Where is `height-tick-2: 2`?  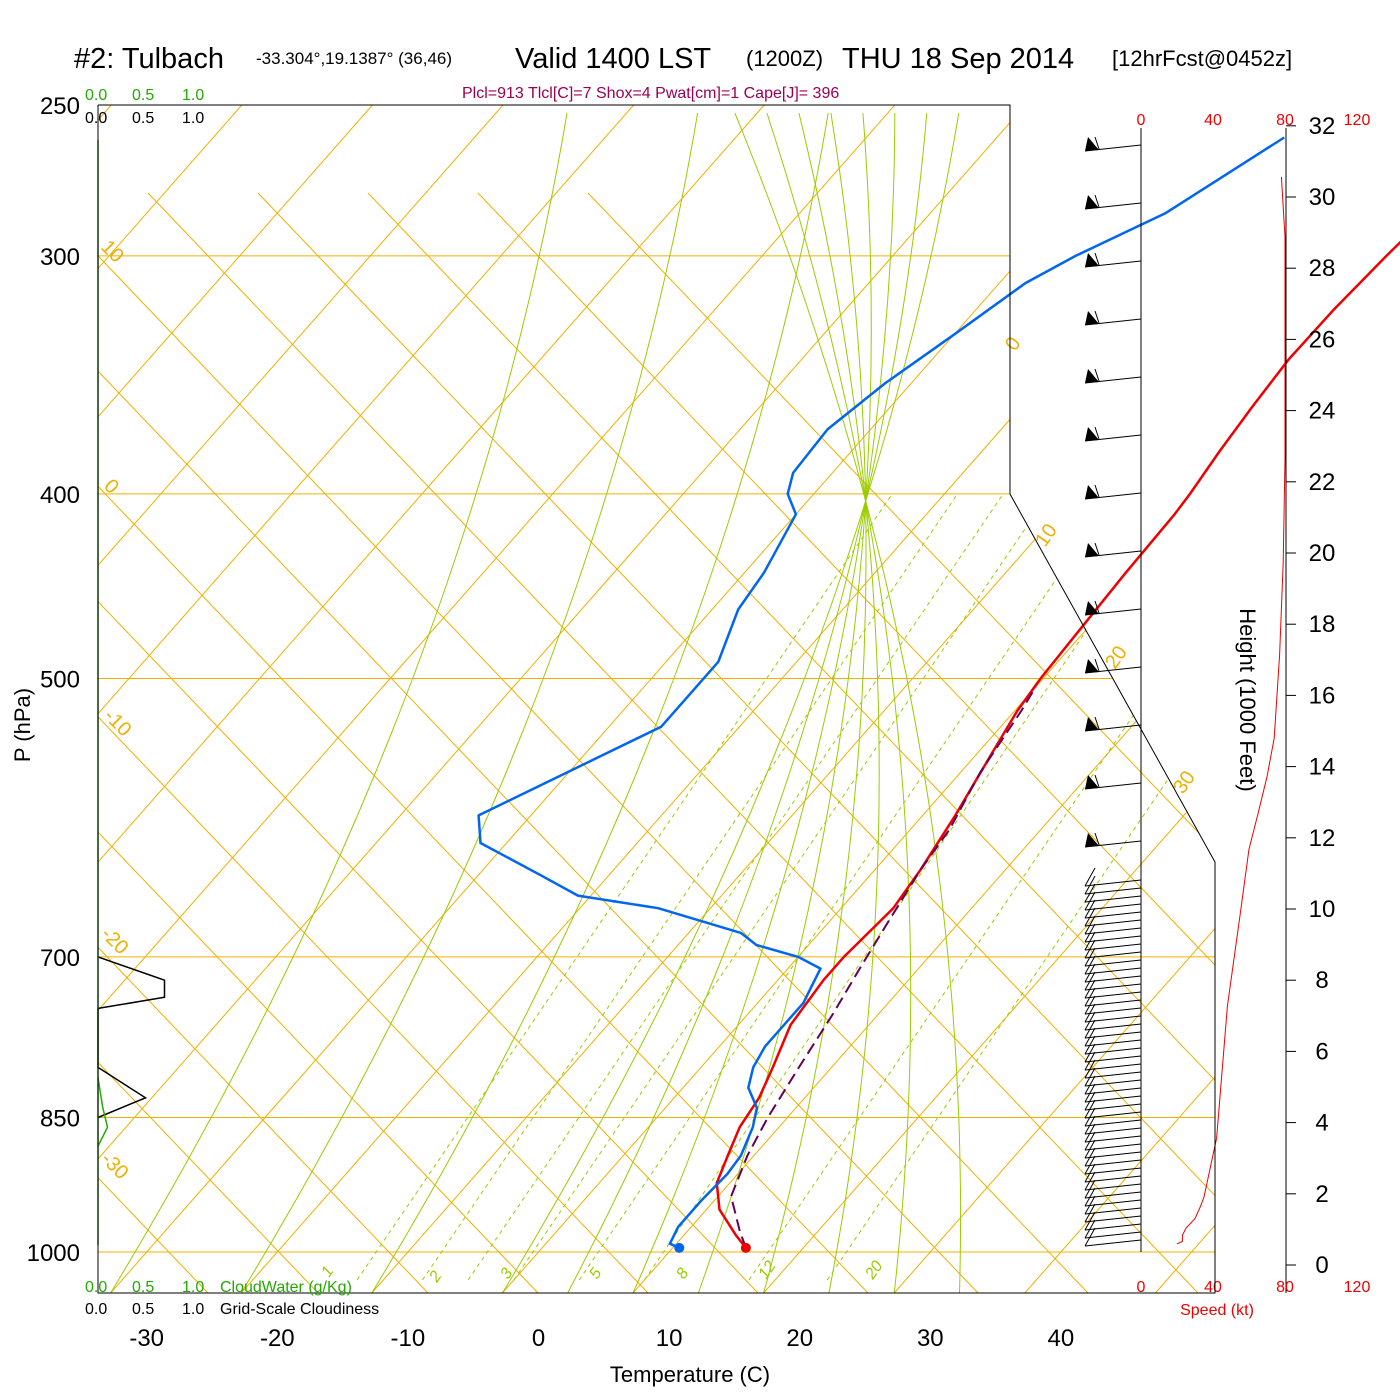 height-tick-2: 2 is located at coordinates (1321, 1194).